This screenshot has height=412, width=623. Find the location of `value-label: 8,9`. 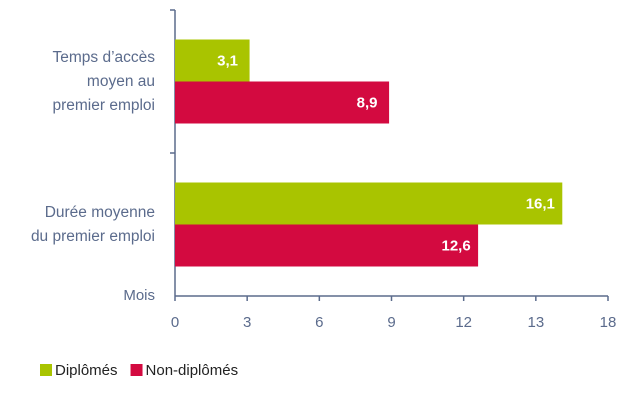

value-label: 8,9 is located at coordinates (367, 102).